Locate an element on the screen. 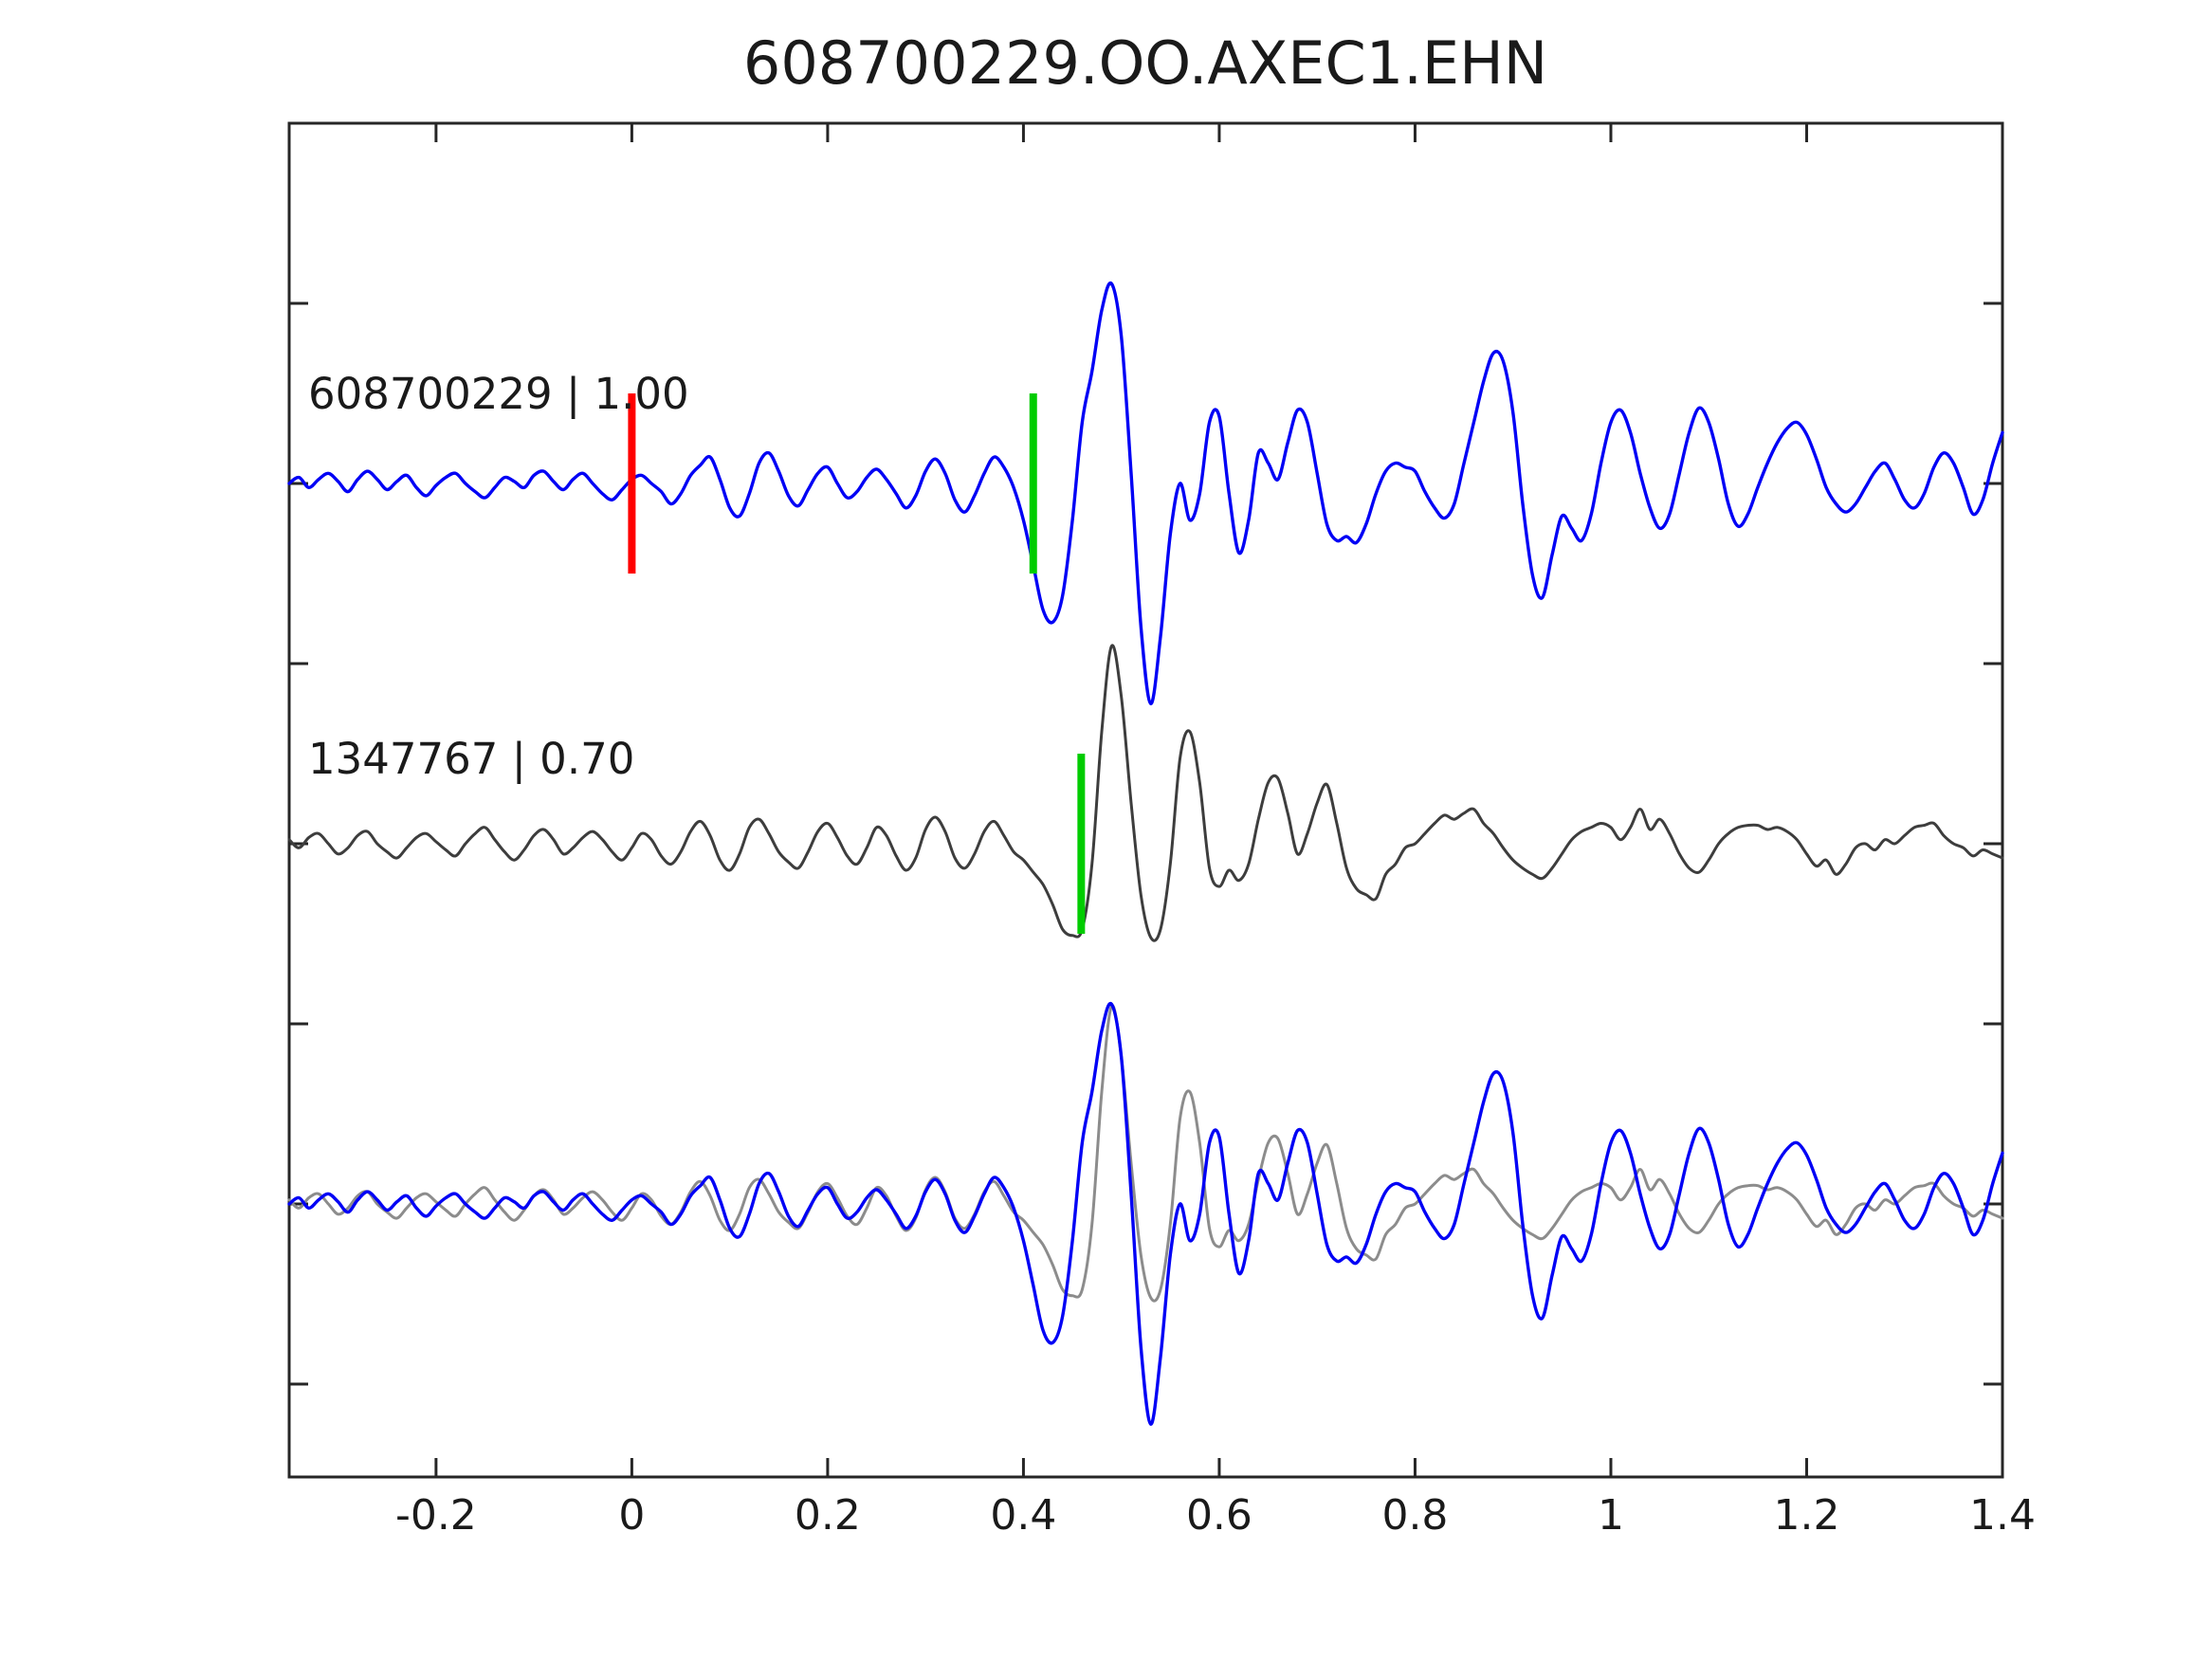  pick-markers is located at coordinates (857, 663).